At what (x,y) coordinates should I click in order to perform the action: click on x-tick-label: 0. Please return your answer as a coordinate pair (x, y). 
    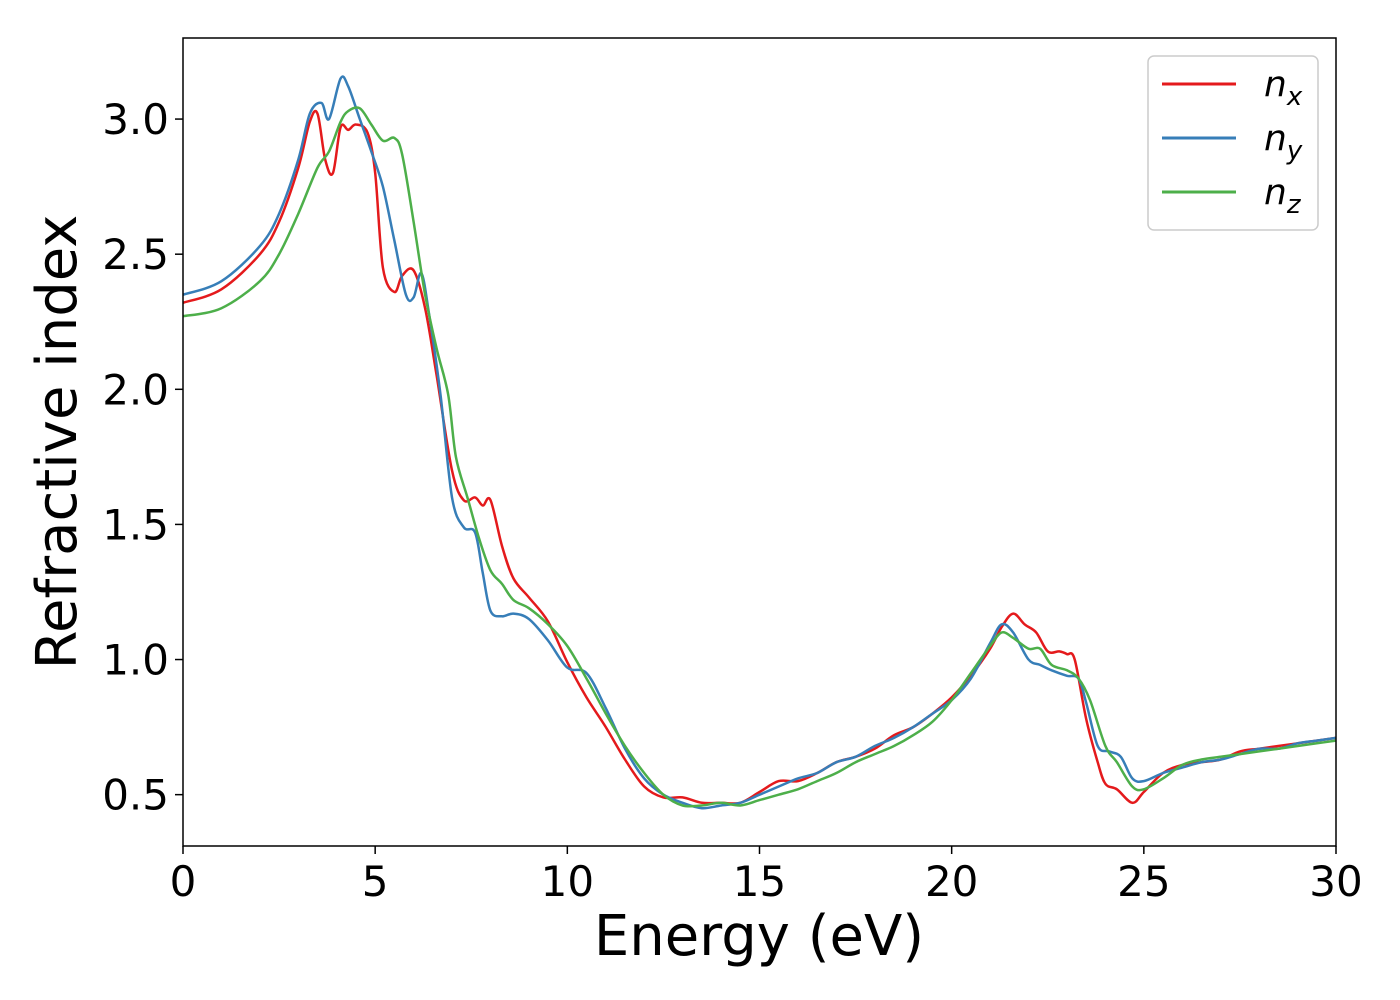
    Looking at the image, I should click on (183, 881).